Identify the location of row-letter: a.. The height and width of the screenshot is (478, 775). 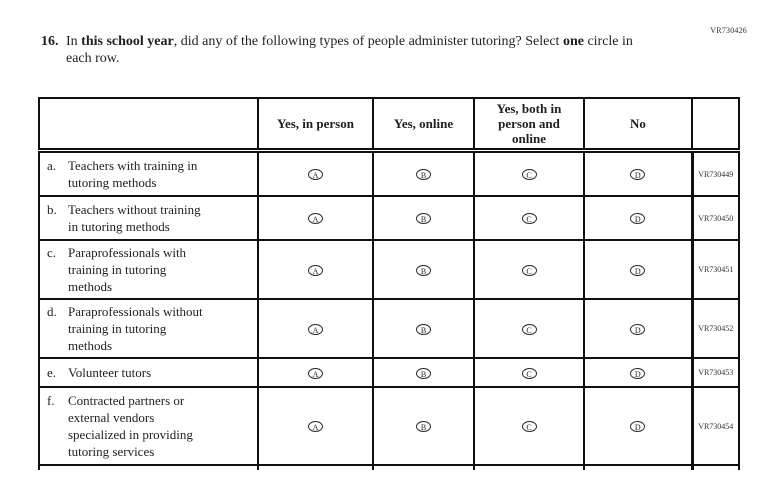
(52, 165).